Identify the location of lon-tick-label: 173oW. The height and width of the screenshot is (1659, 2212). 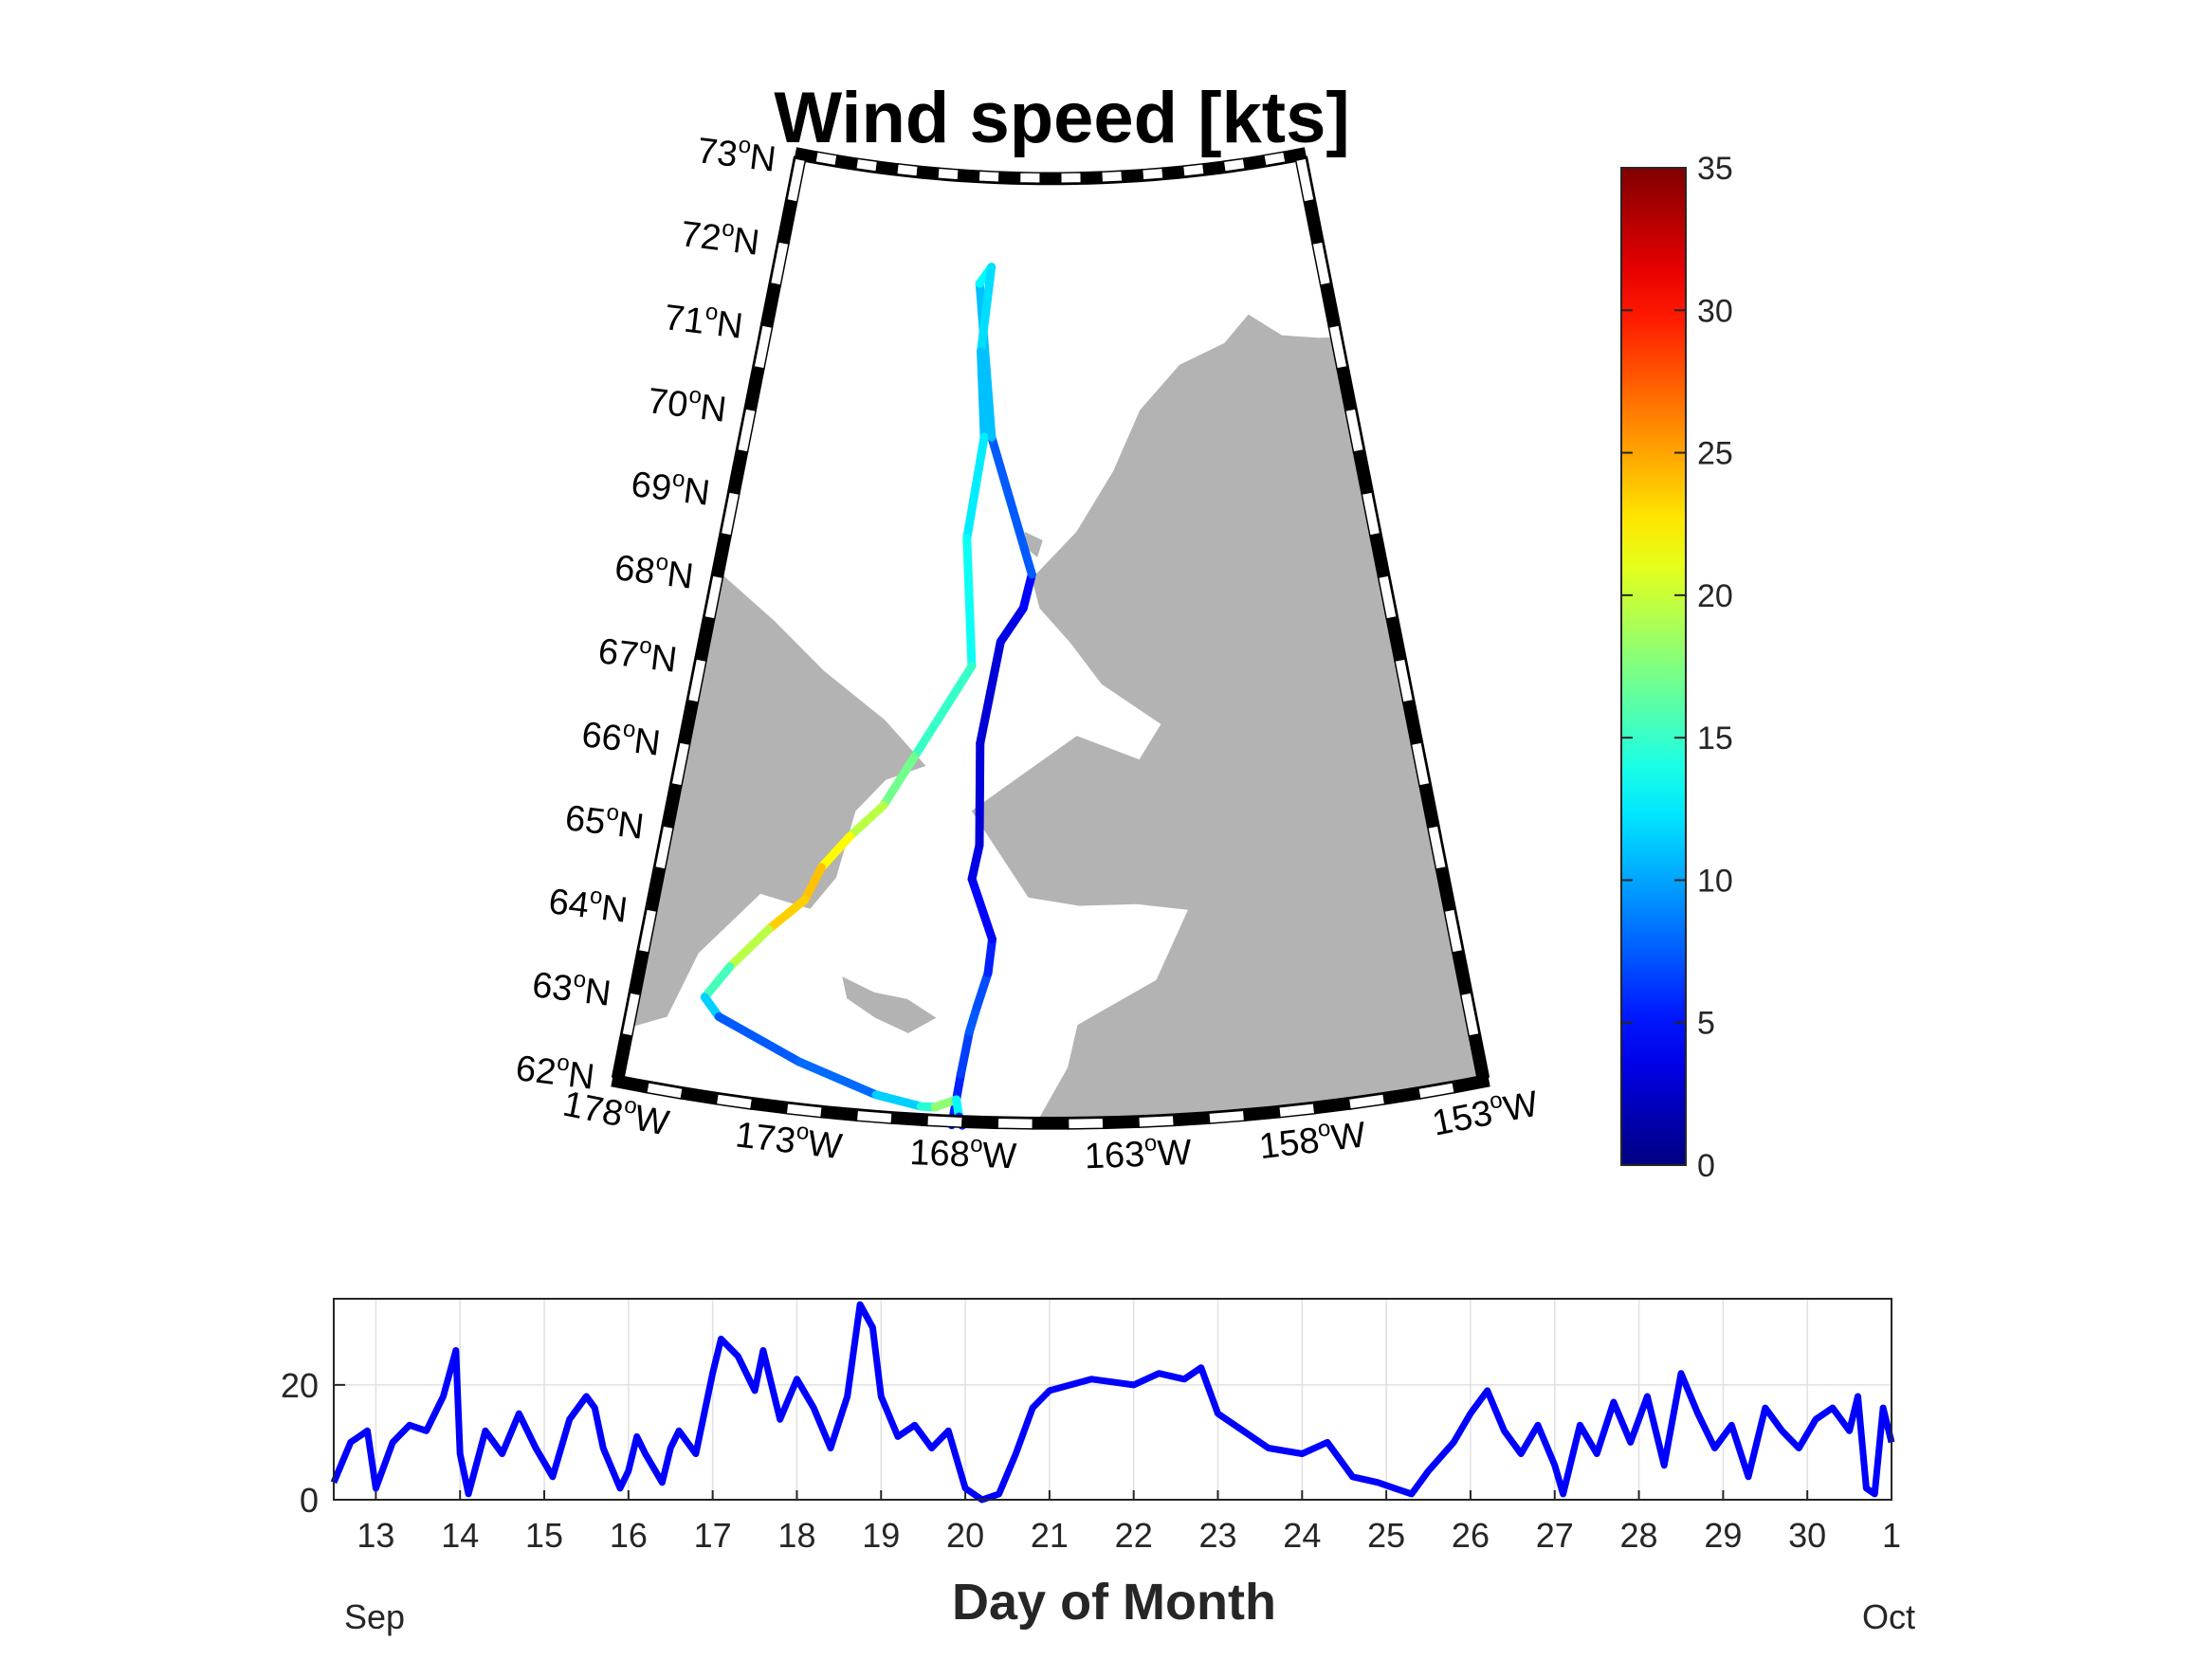
(788, 1139).